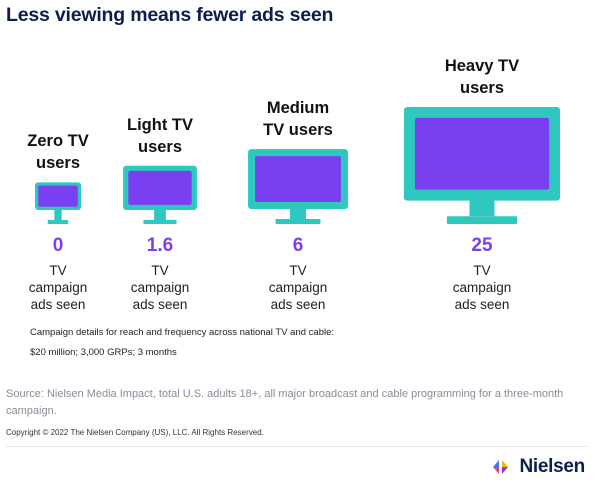 The width and height of the screenshot is (595, 483). What do you see at coordinates (160, 136) in the screenshot?
I see `group-label-1: Light TV users` at bounding box center [160, 136].